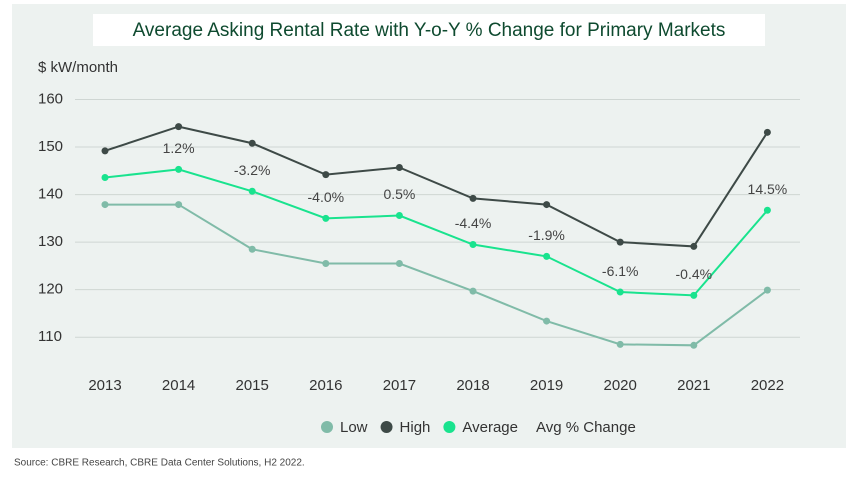 The image size is (858, 479). Describe the element at coordinates (178, 385) in the screenshot. I see `x-tick-label: 2014` at that location.